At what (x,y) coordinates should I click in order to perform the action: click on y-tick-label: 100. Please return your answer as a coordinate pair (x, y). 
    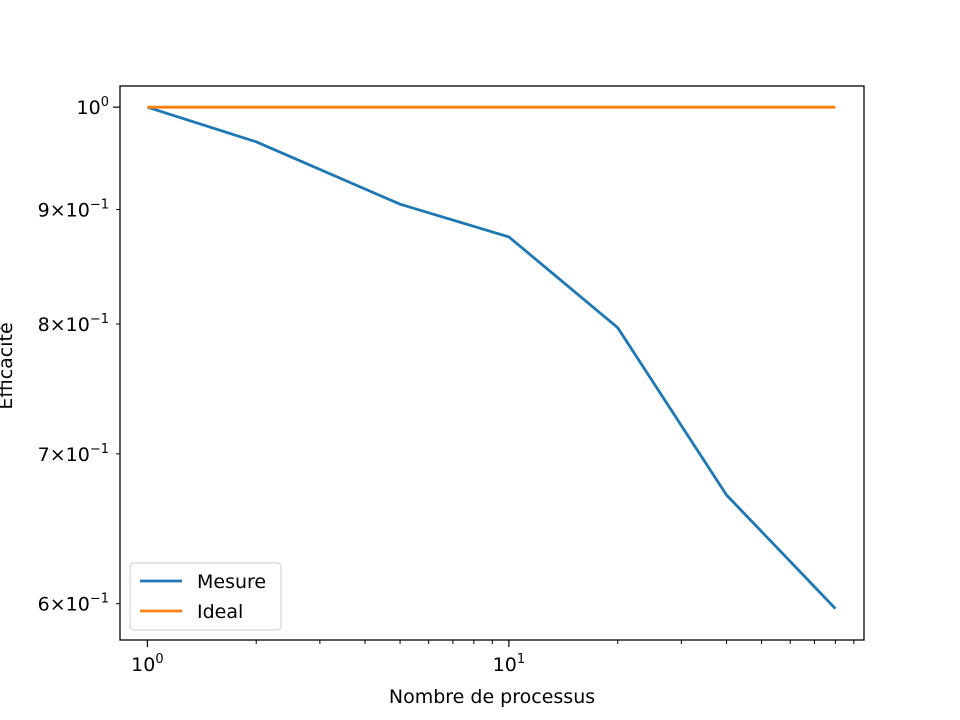
    Looking at the image, I should click on (93, 107).